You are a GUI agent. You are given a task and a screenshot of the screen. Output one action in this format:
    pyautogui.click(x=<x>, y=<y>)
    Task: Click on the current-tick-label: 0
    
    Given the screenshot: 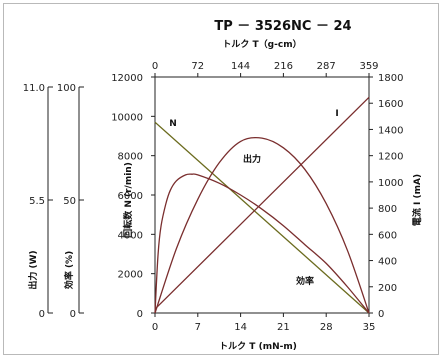 What is the action you would take?
    pyautogui.click(x=381, y=314)
    